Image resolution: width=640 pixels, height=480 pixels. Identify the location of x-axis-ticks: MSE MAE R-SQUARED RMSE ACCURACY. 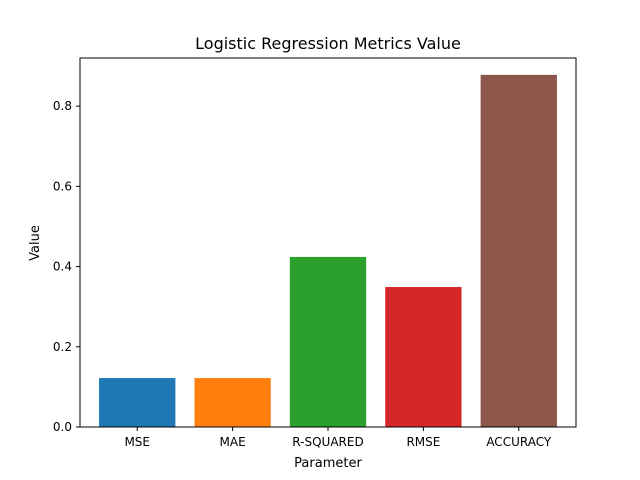
(338, 438).